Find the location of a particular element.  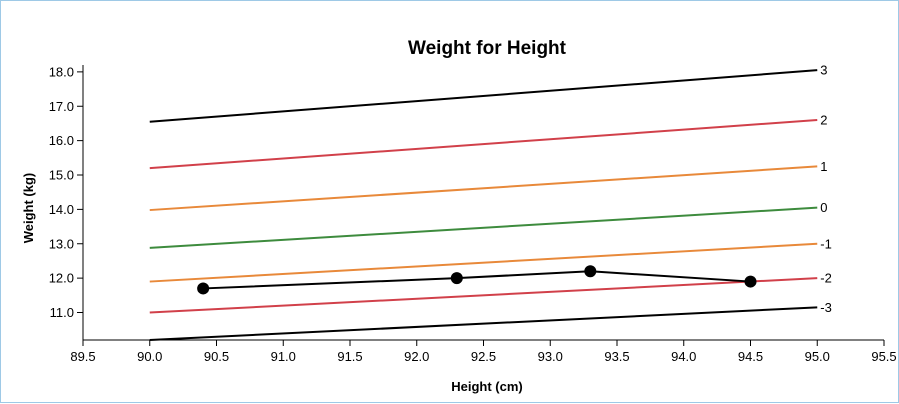

x-tick-label: 91.0 is located at coordinates (283, 356).